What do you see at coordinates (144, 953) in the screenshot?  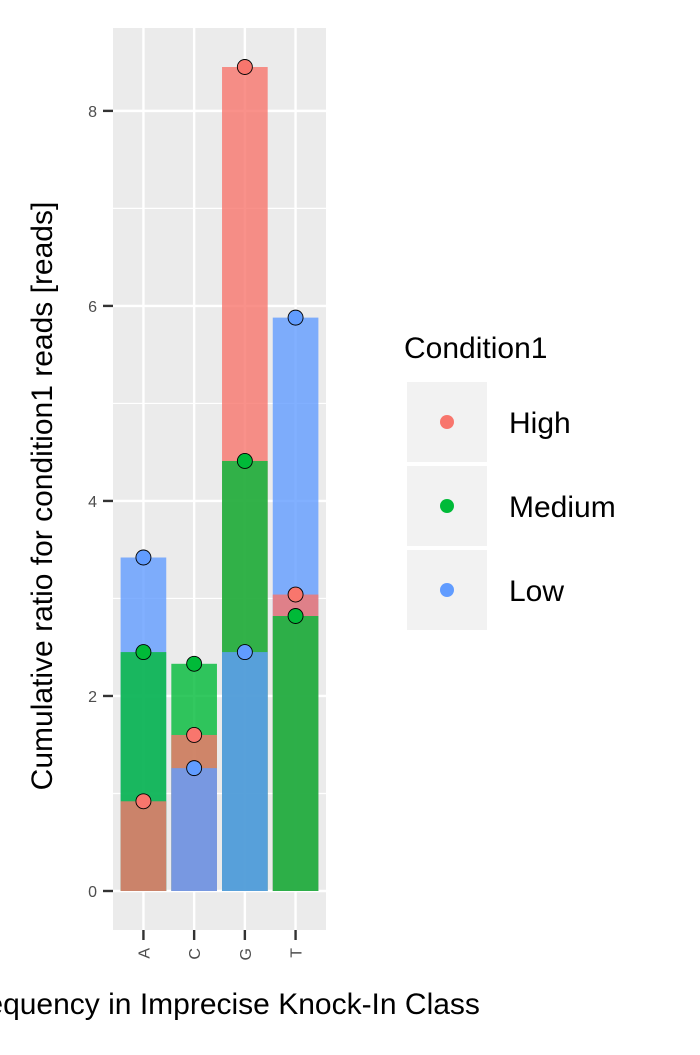 I see `x-tick-label: A` at bounding box center [144, 953].